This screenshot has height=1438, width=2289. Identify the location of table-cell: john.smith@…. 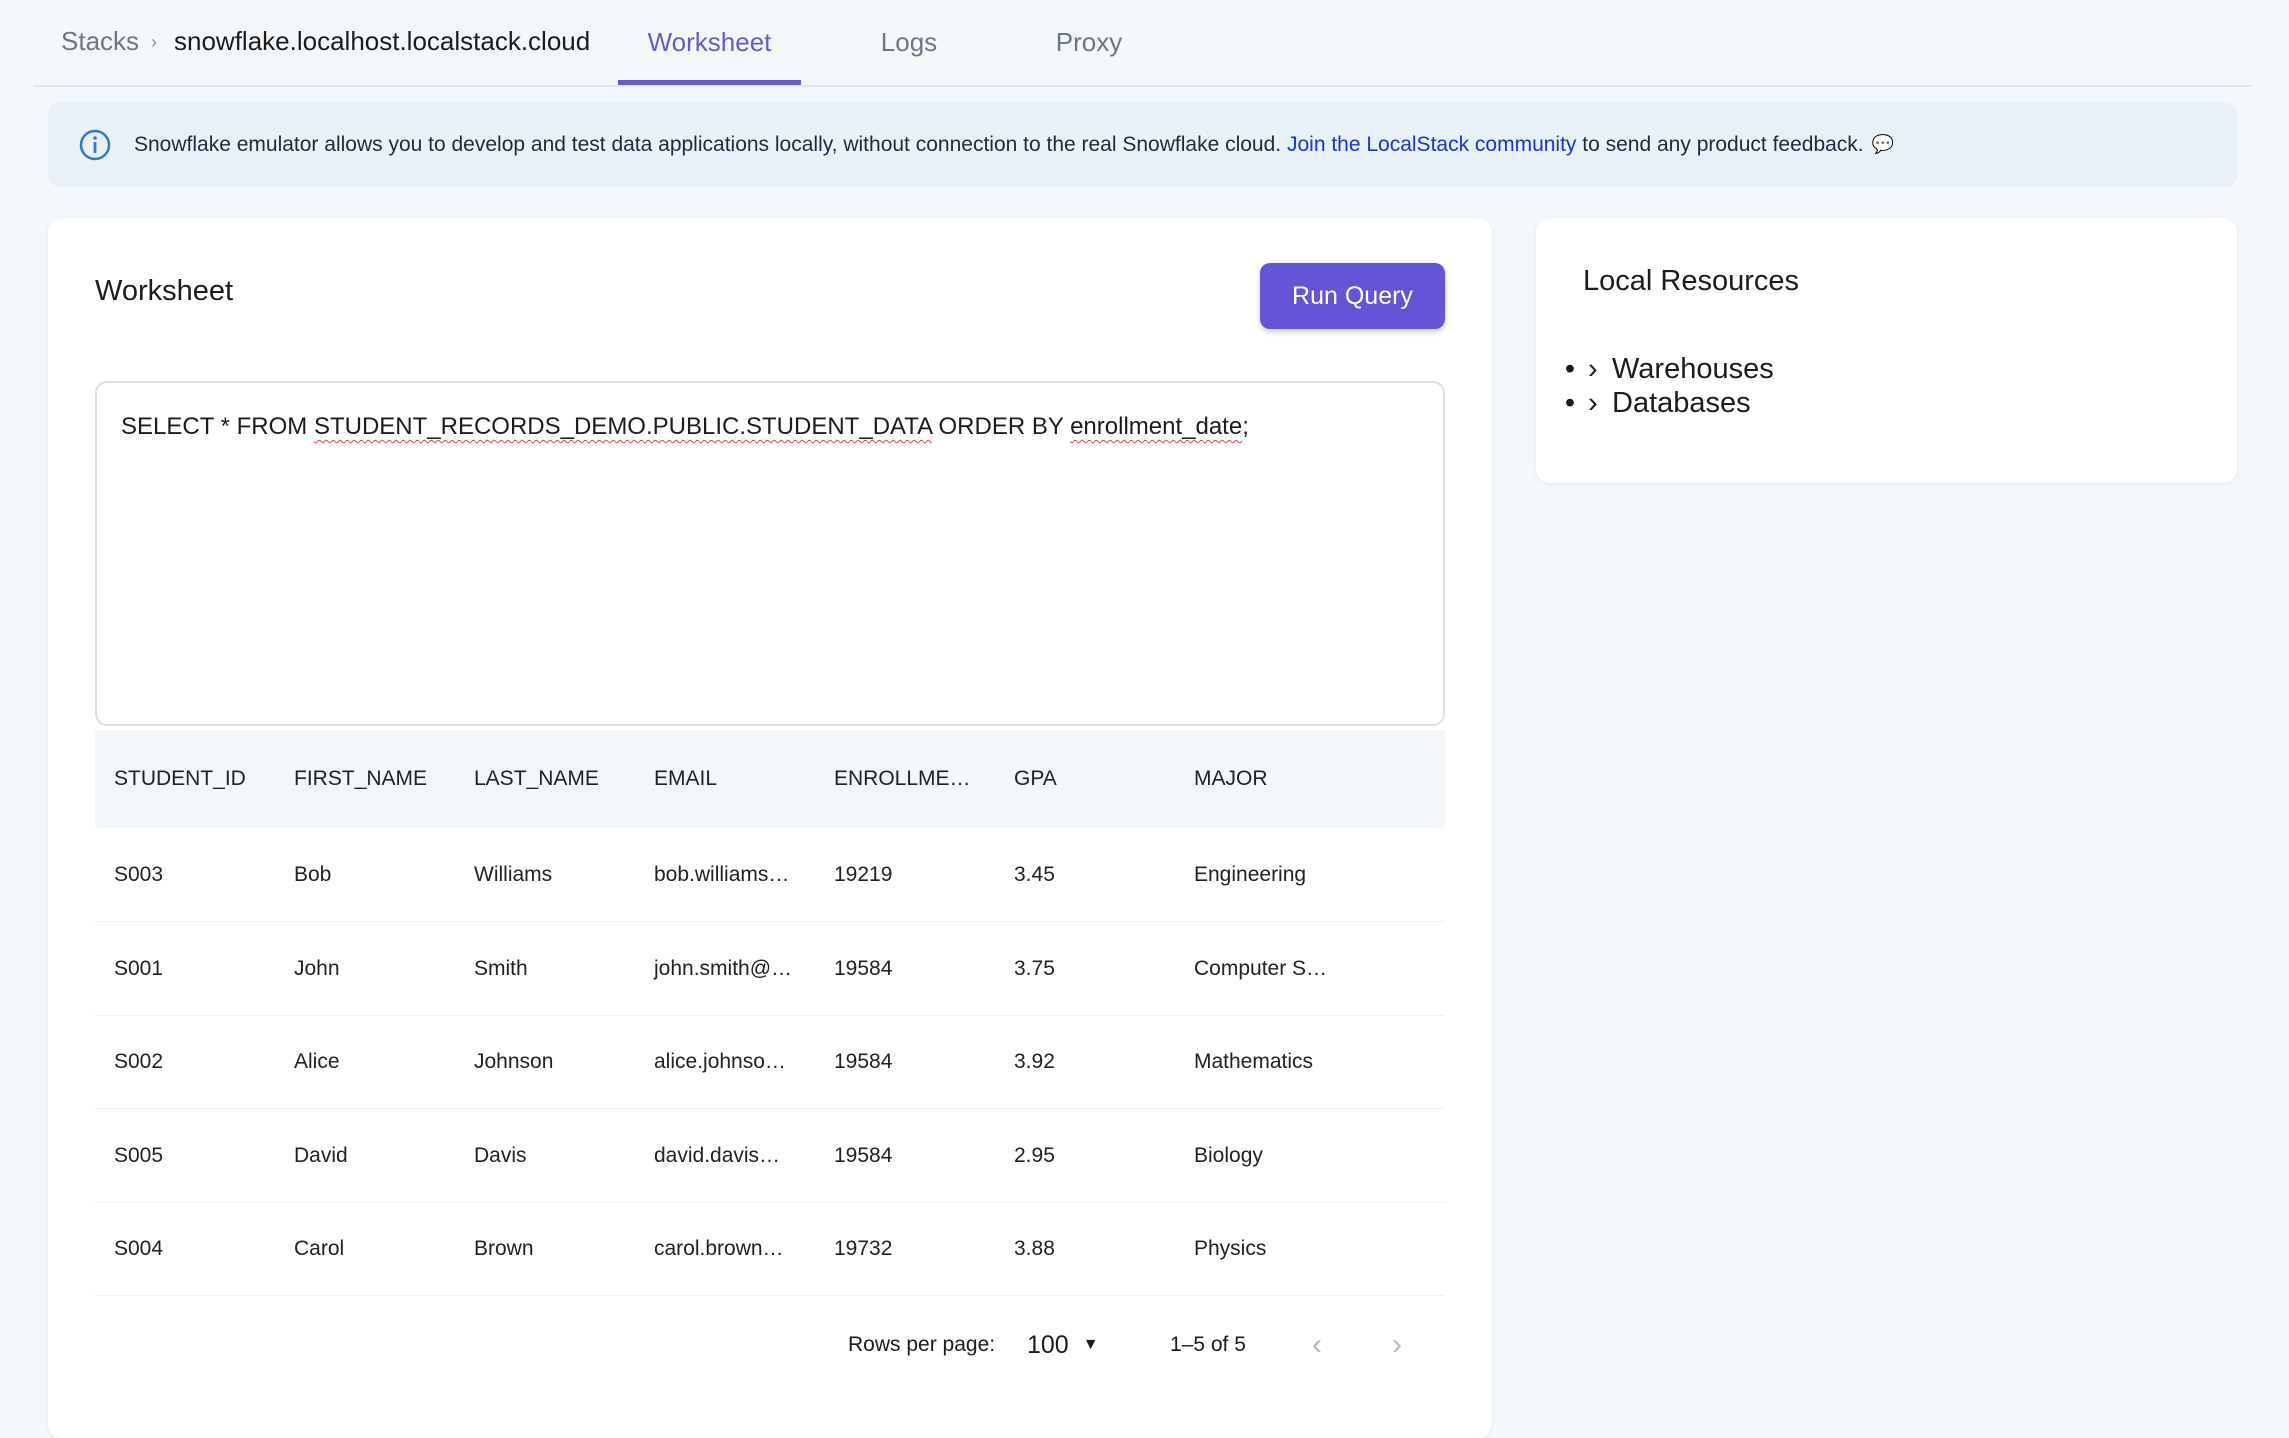
(723, 968).